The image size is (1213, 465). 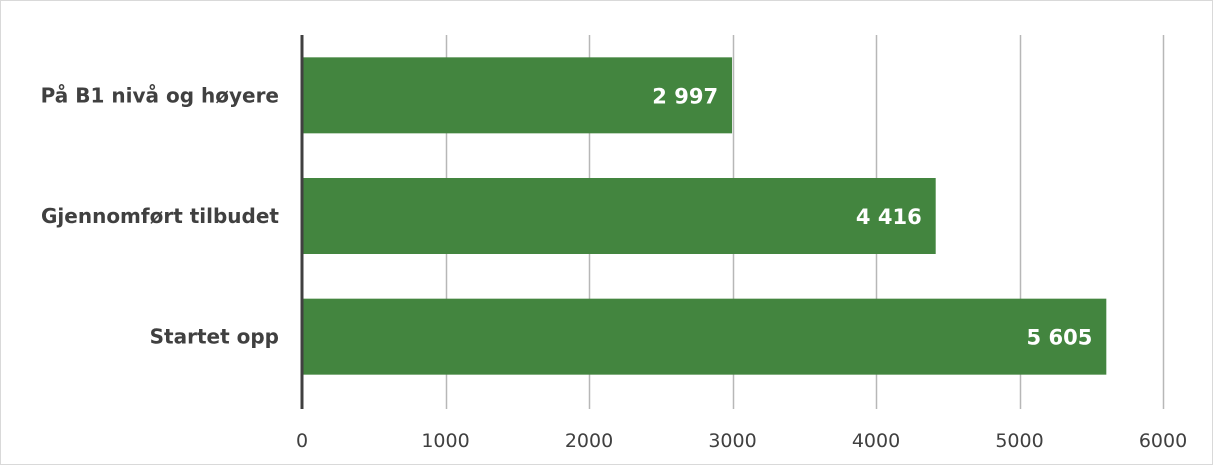 What do you see at coordinates (445, 441) in the screenshot?
I see `x-tick-label-1000: 1000` at bounding box center [445, 441].